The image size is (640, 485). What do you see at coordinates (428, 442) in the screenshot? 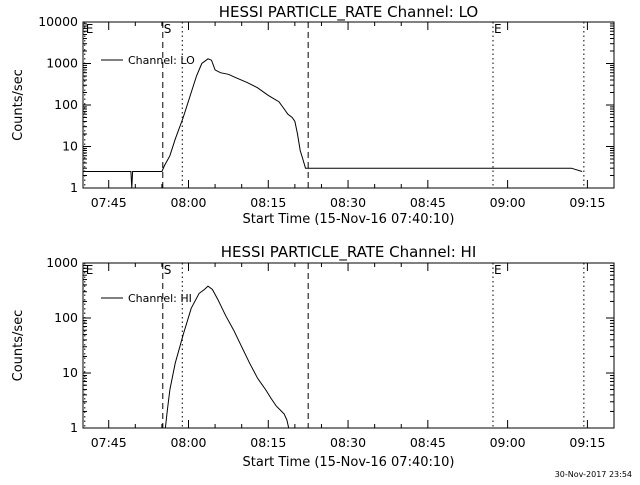
I see `panel2-x-tick-label: 08:45` at bounding box center [428, 442].